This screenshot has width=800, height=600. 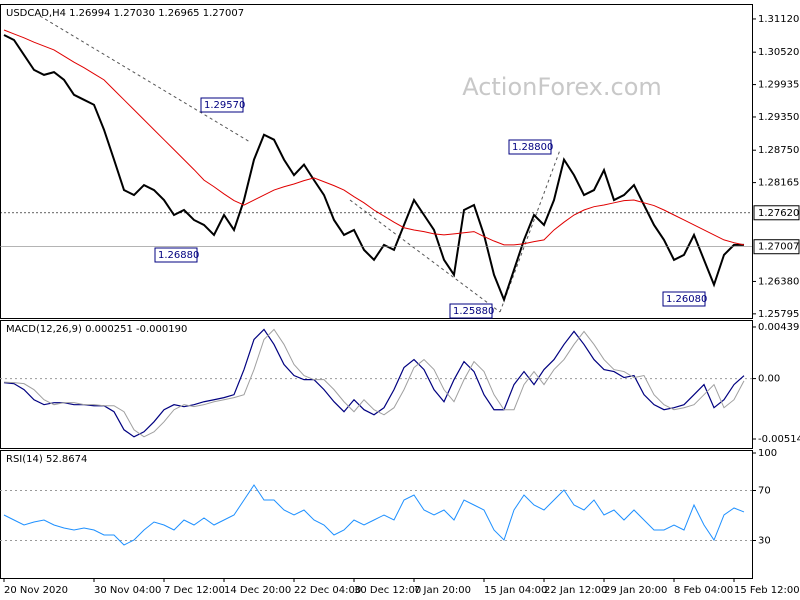 What do you see at coordinates (778, 19) in the screenshot?
I see `y-tick-label: 1.31120` at bounding box center [778, 19].